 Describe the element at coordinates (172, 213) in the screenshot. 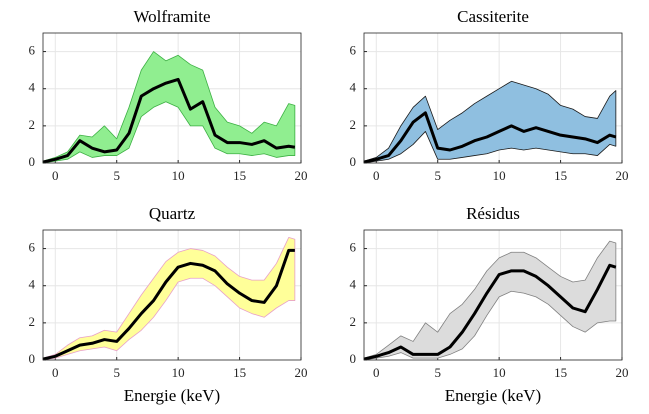

I see `panel-title: Quartz` at that location.